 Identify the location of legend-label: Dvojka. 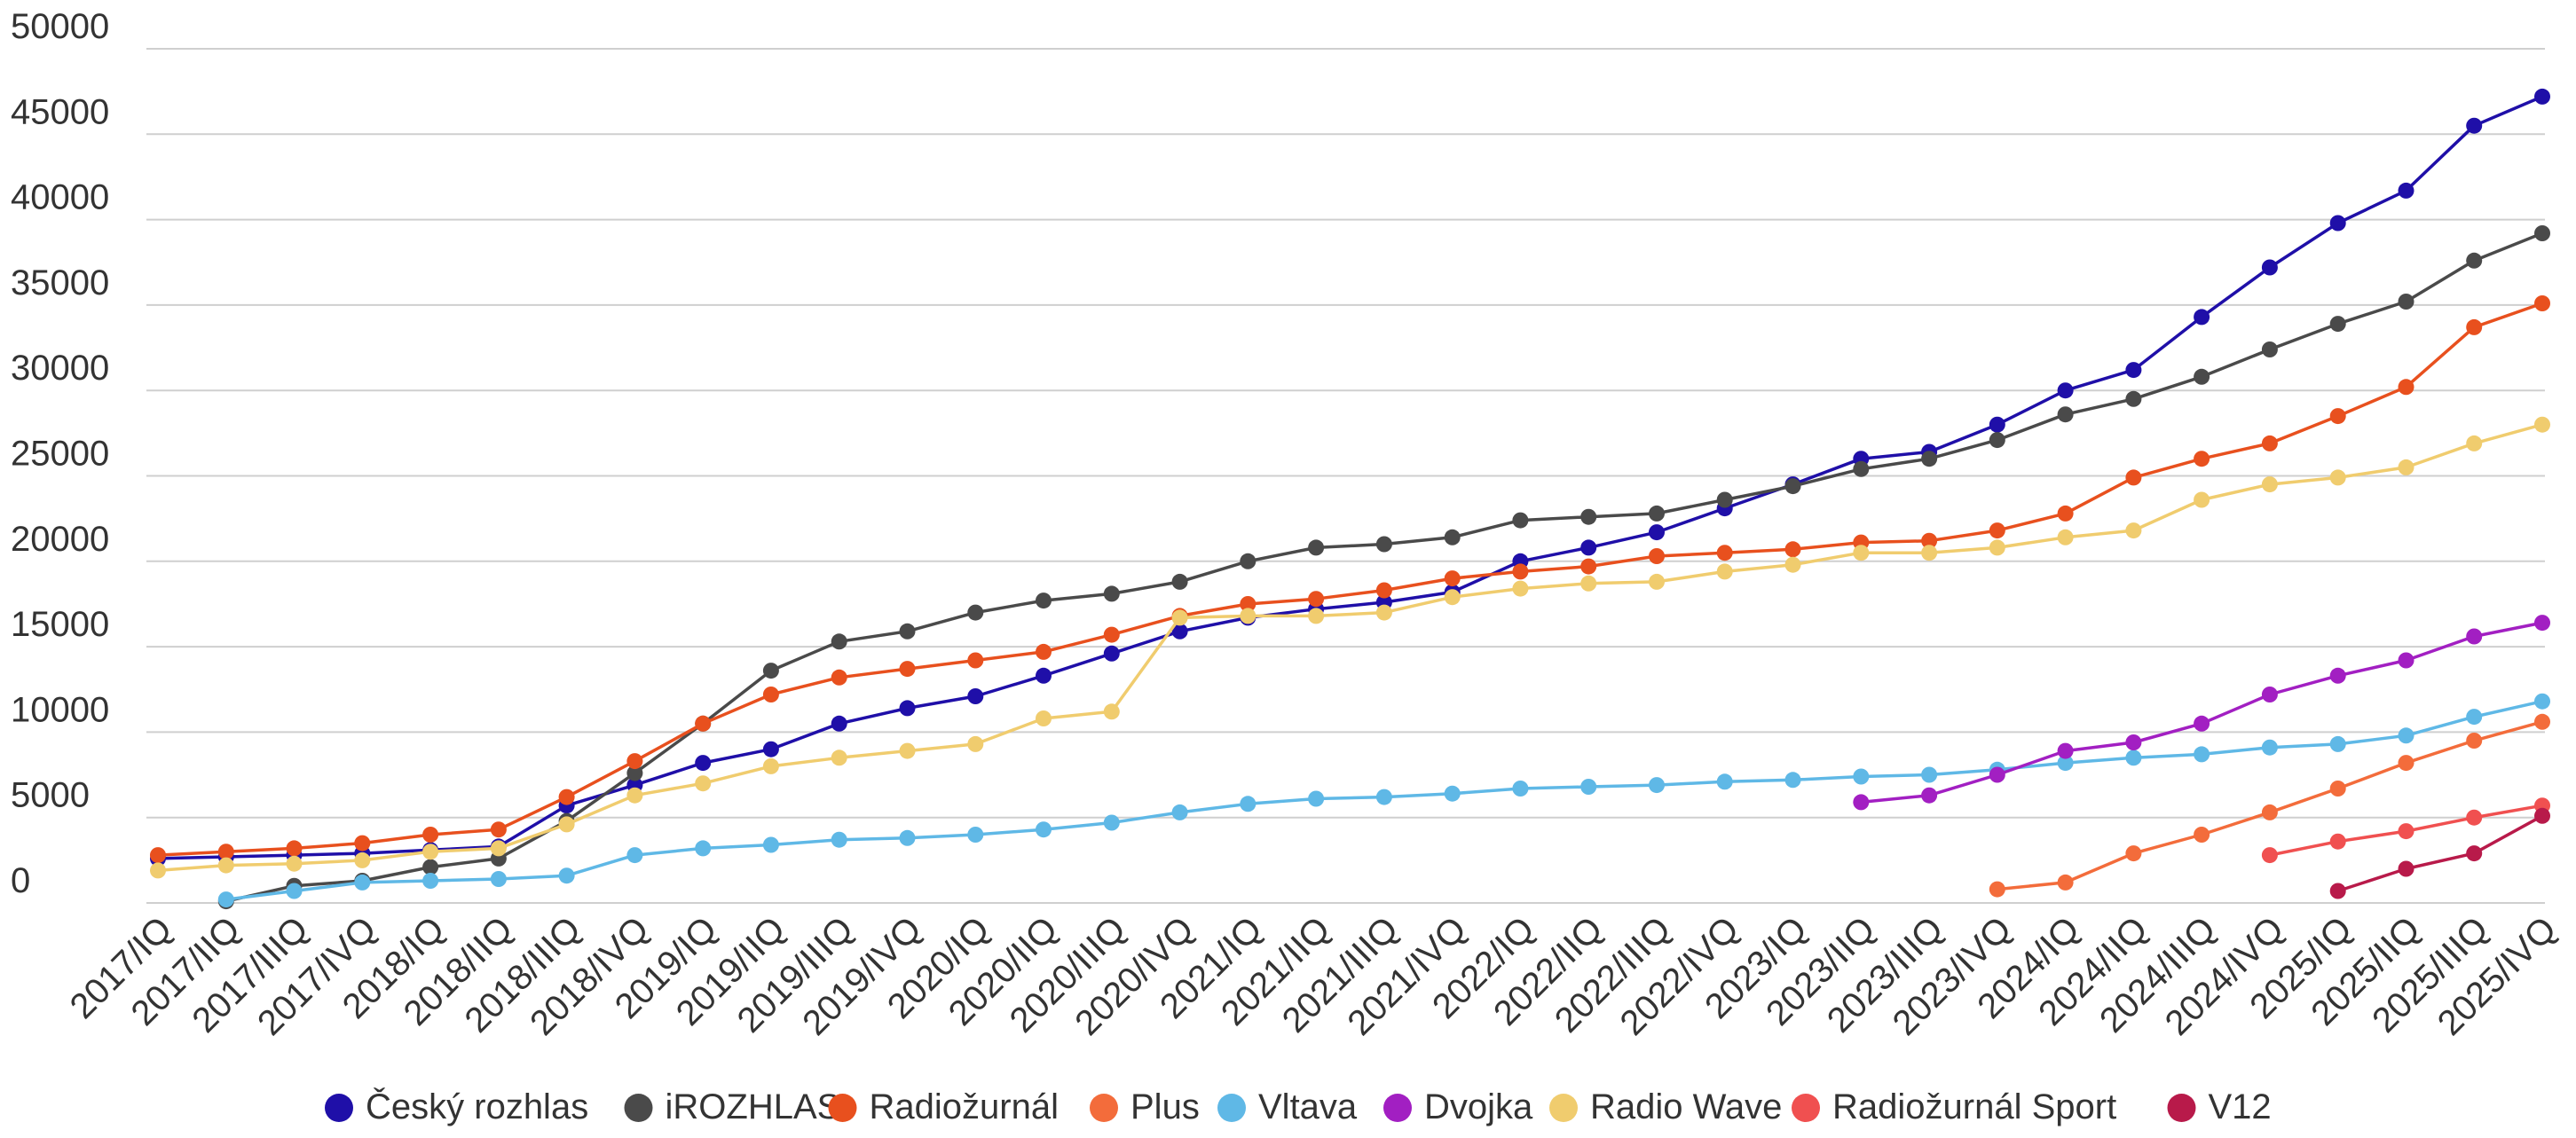
(1479, 1106).